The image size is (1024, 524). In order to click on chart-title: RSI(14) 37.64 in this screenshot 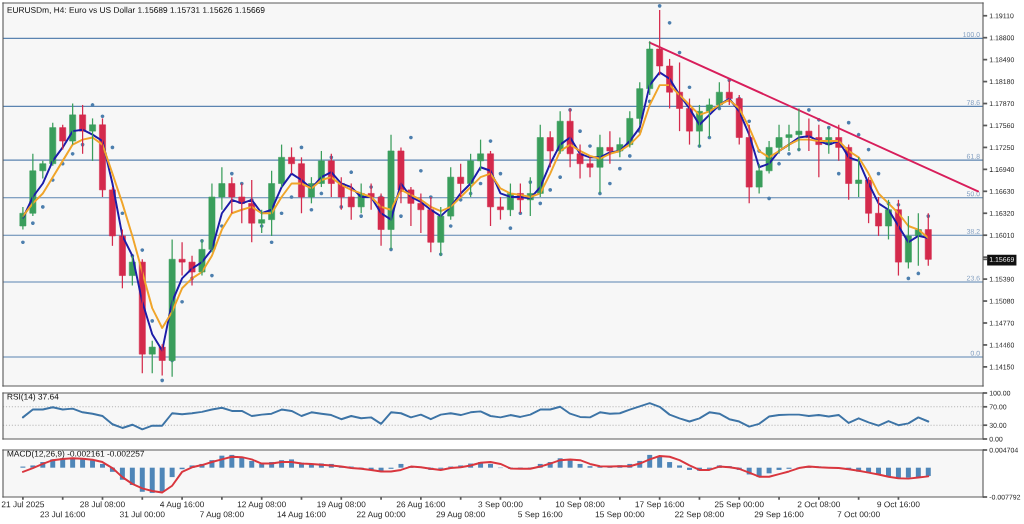, I will do `click(33, 397)`.